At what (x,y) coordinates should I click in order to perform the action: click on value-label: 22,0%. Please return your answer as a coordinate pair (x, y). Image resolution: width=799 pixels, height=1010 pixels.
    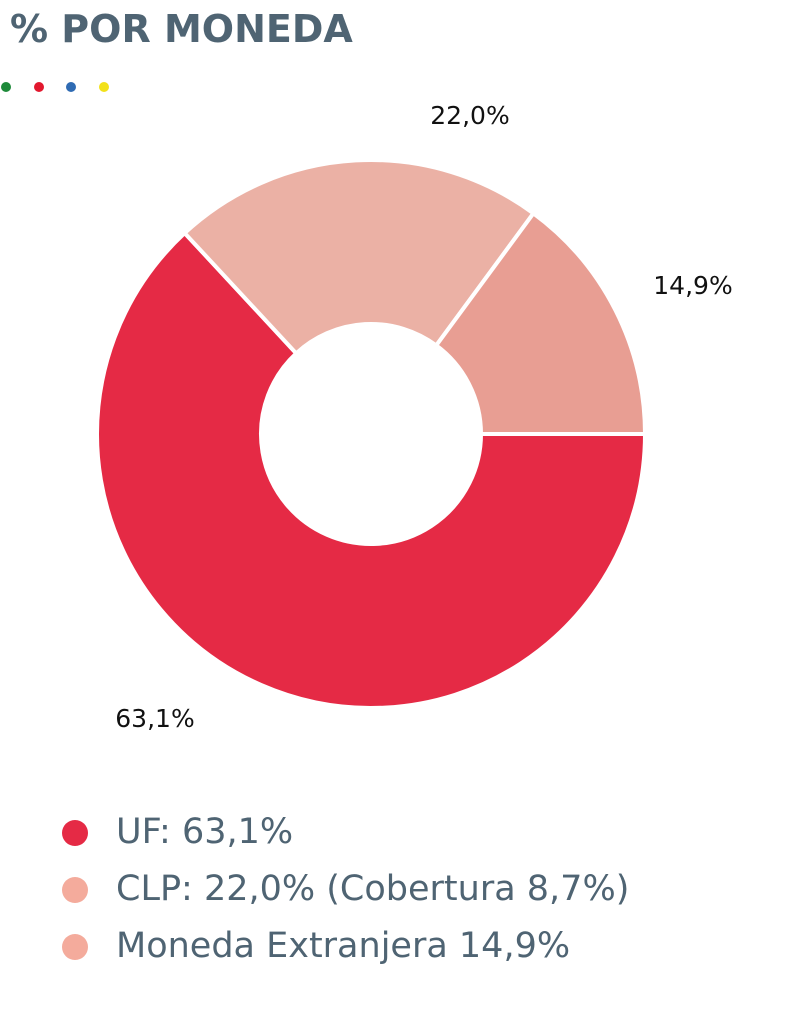
    Looking at the image, I should click on (469, 115).